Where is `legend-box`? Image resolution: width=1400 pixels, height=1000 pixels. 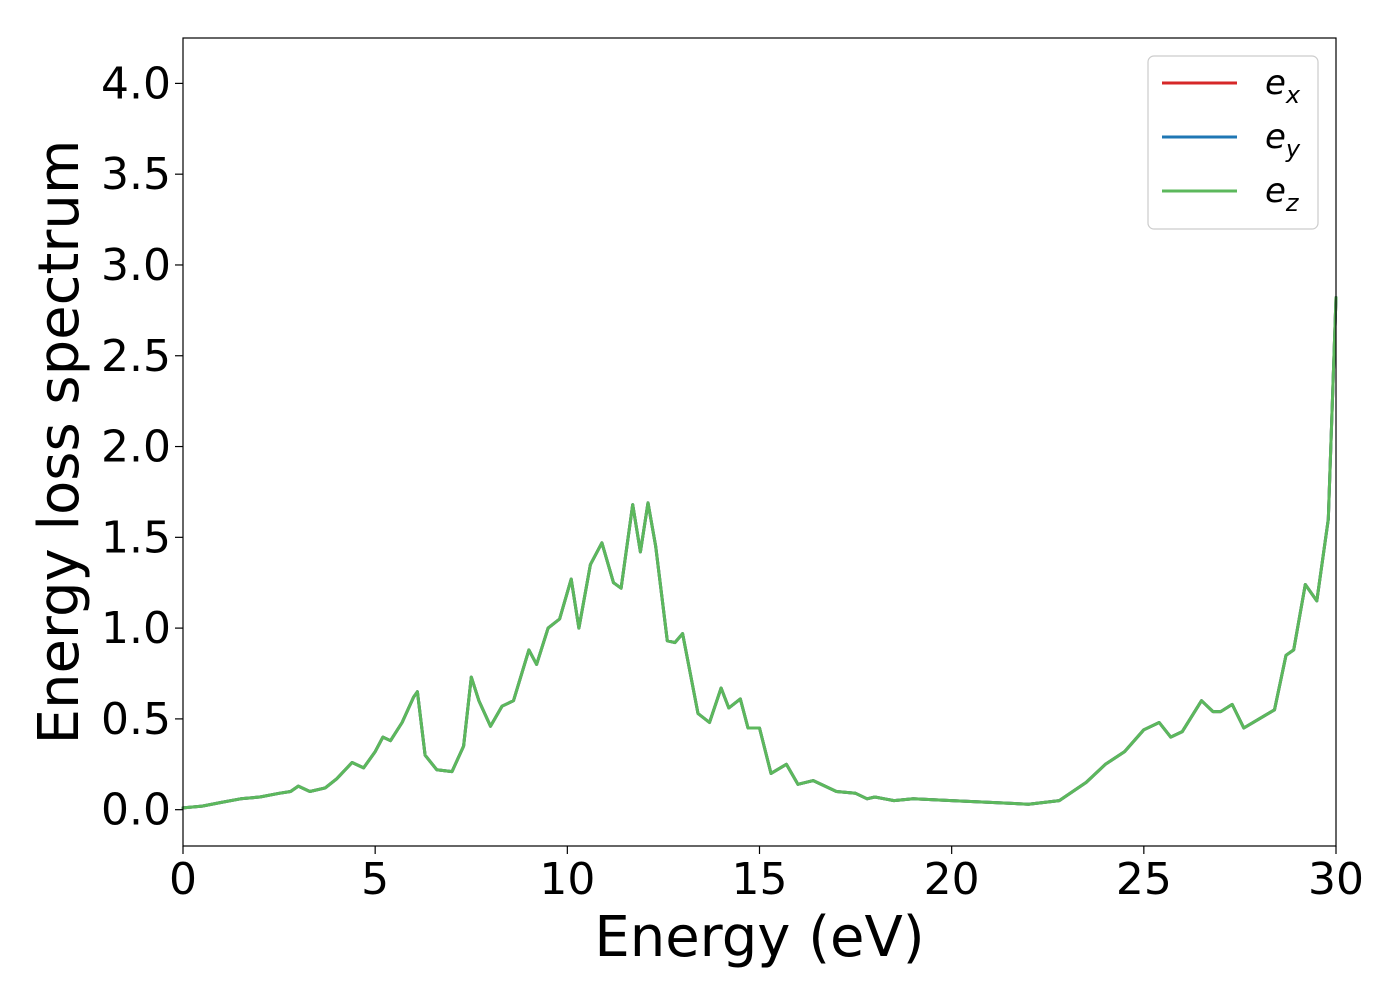
legend-box is located at coordinates (1233, 142).